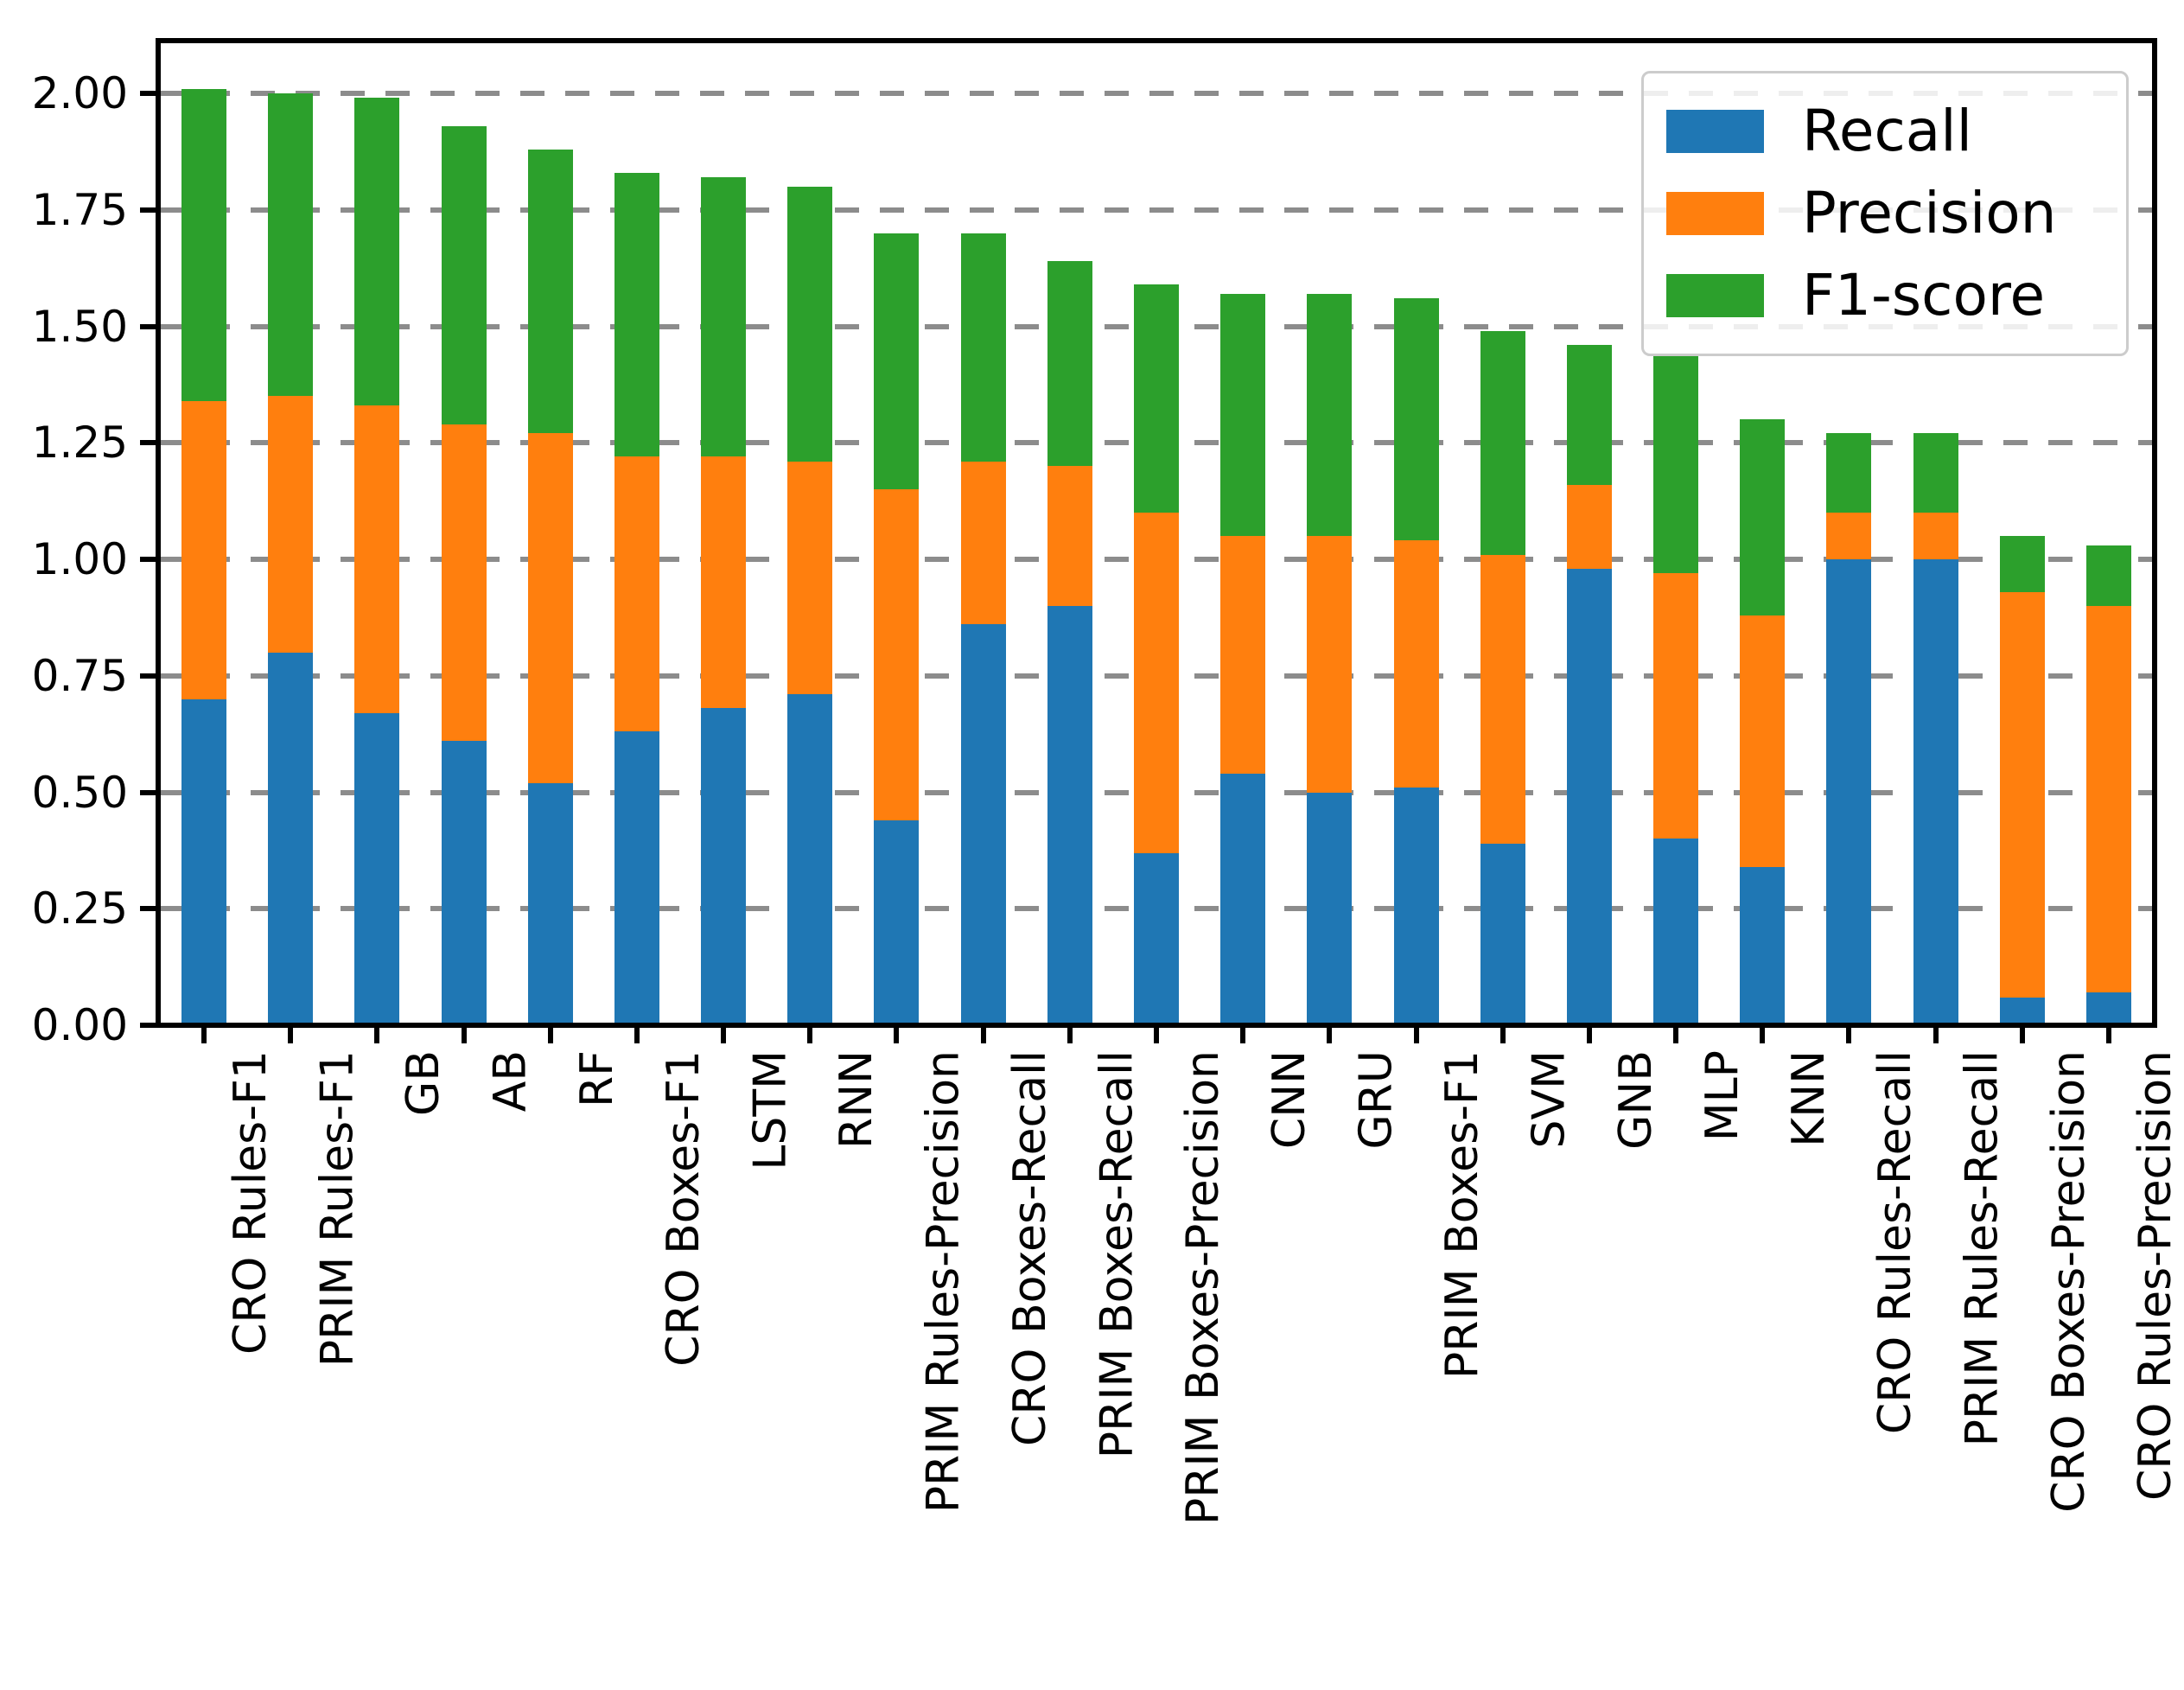 The image size is (2184, 1690). I want to click on y-axis-tick-label: 0.25, so click(79, 908).